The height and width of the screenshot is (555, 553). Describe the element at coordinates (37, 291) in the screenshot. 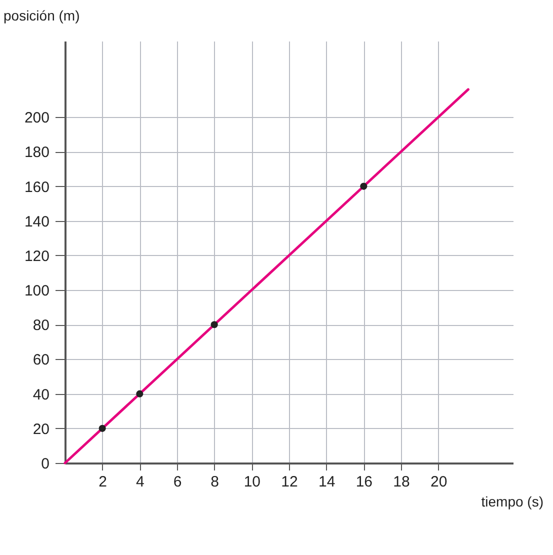

I see `y-tick-label: 100` at that location.